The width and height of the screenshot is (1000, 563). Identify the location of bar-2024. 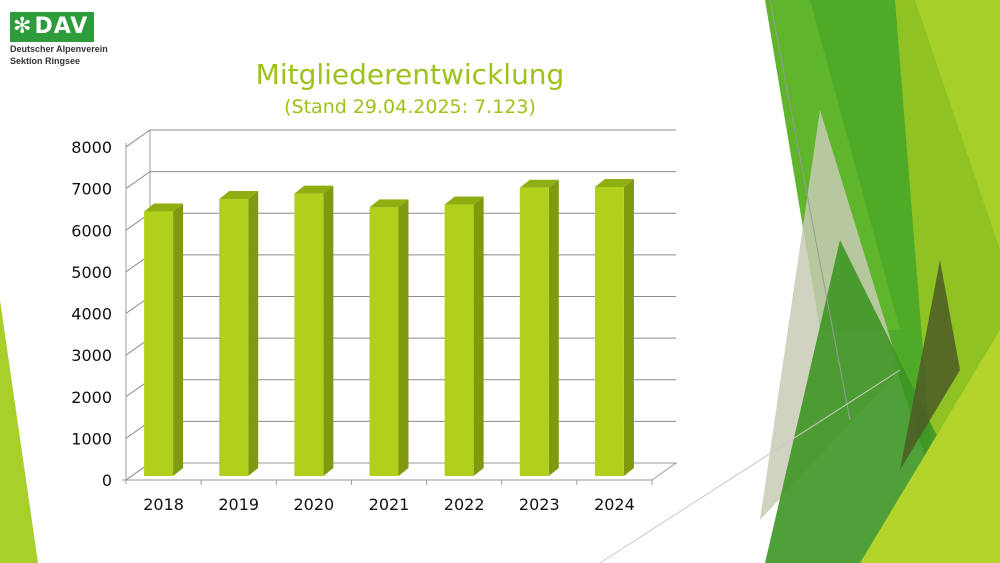
(614, 327).